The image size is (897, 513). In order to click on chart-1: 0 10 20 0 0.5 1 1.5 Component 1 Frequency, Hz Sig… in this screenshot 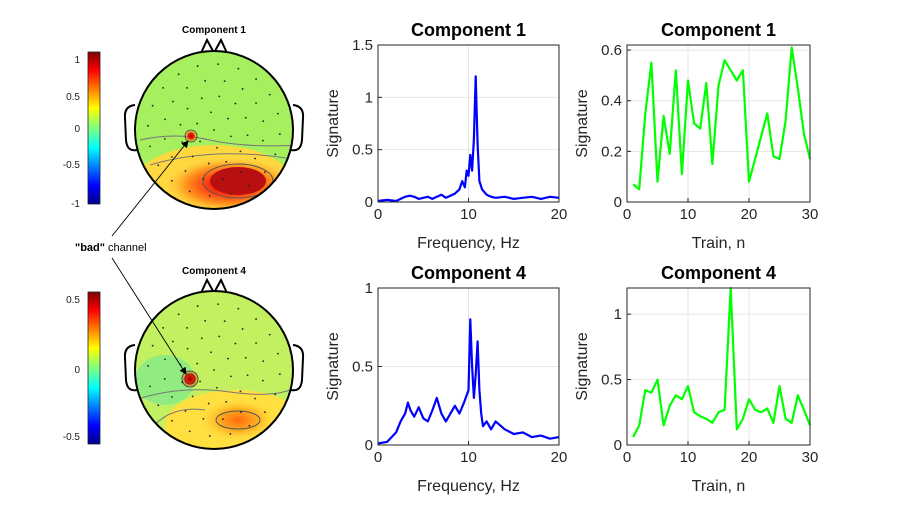, I will do `click(446, 136)`.